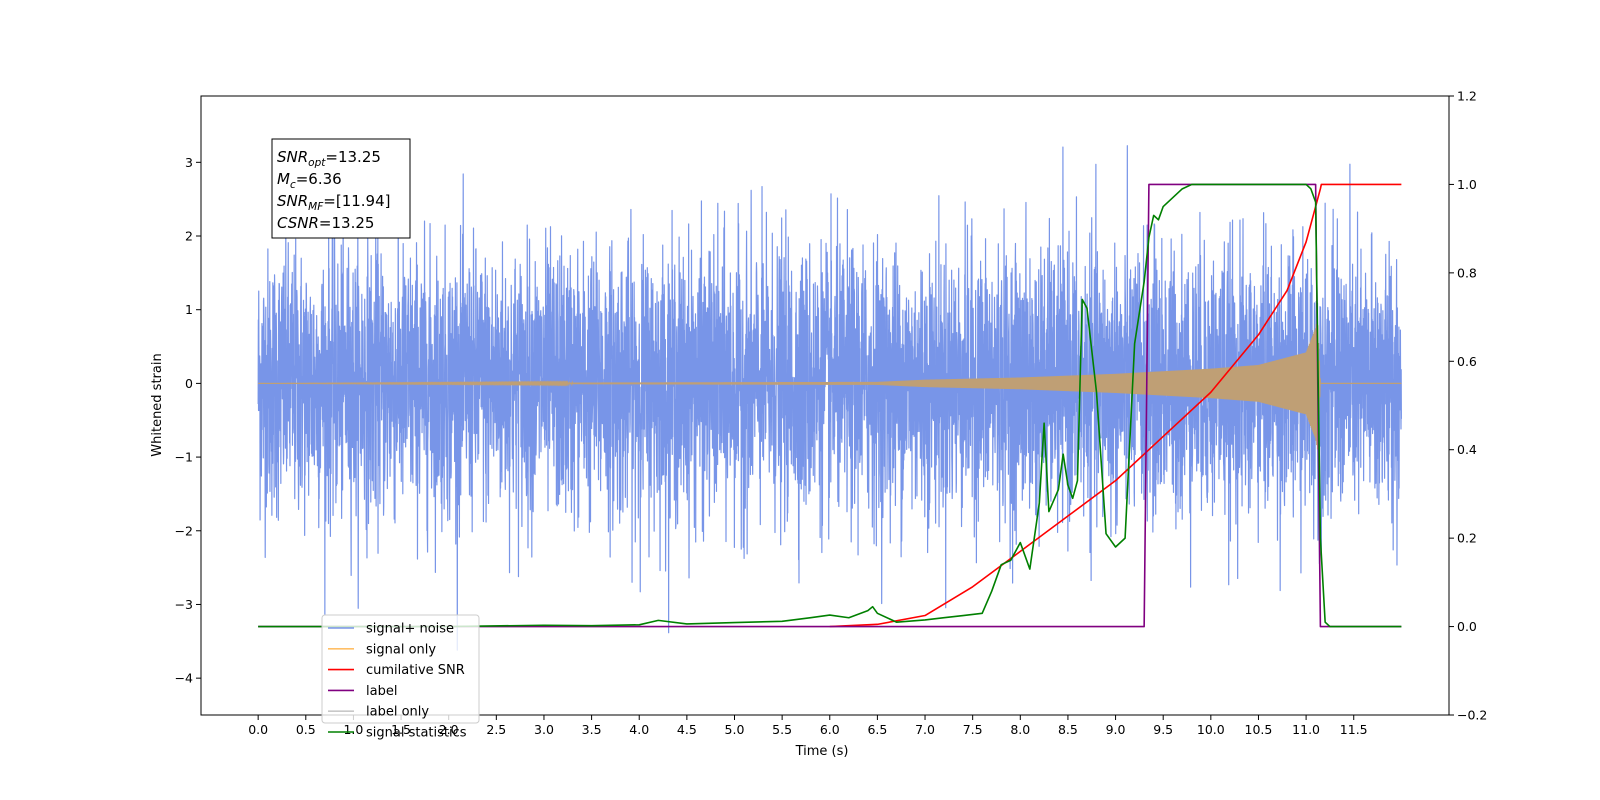 This screenshot has height=800, width=1600. Describe the element at coordinates (639, 729) in the screenshot. I see `x-tick-label: 4.0` at that location.